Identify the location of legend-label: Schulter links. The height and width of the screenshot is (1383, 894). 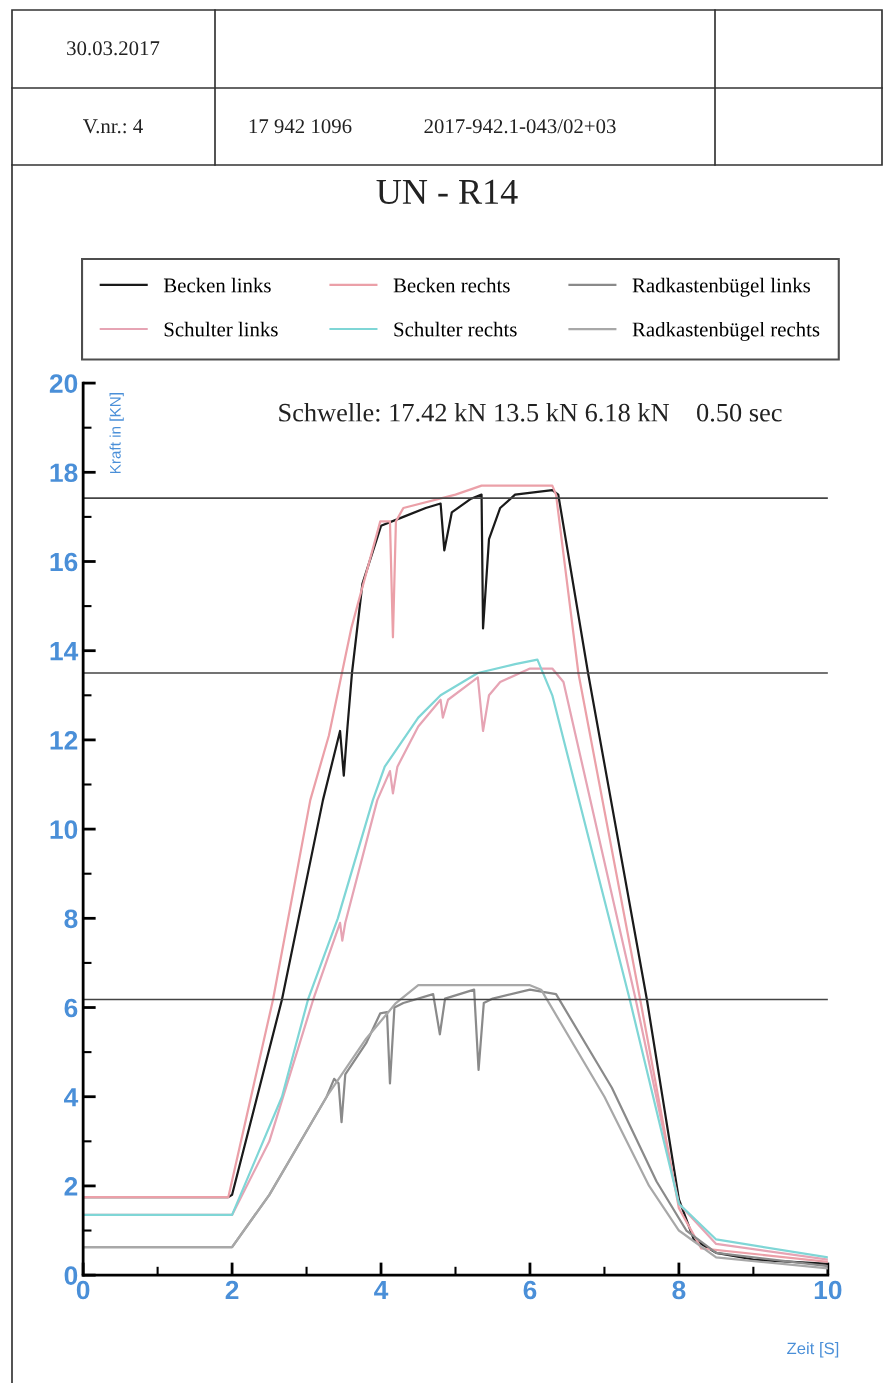
(221, 329).